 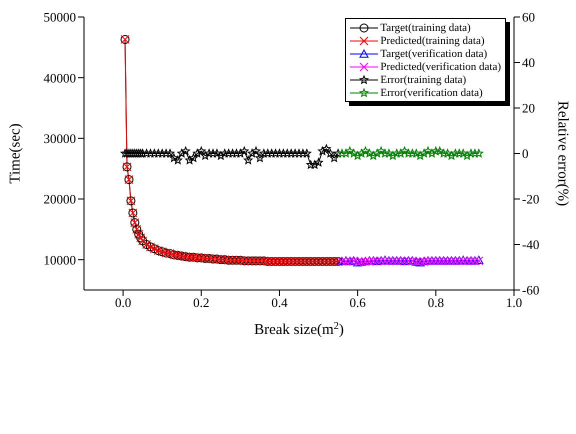 What do you see at coordinates (60, 17) in the screenshot?
I see `y-tick-label: 50000` at bounding box center [60, 17].